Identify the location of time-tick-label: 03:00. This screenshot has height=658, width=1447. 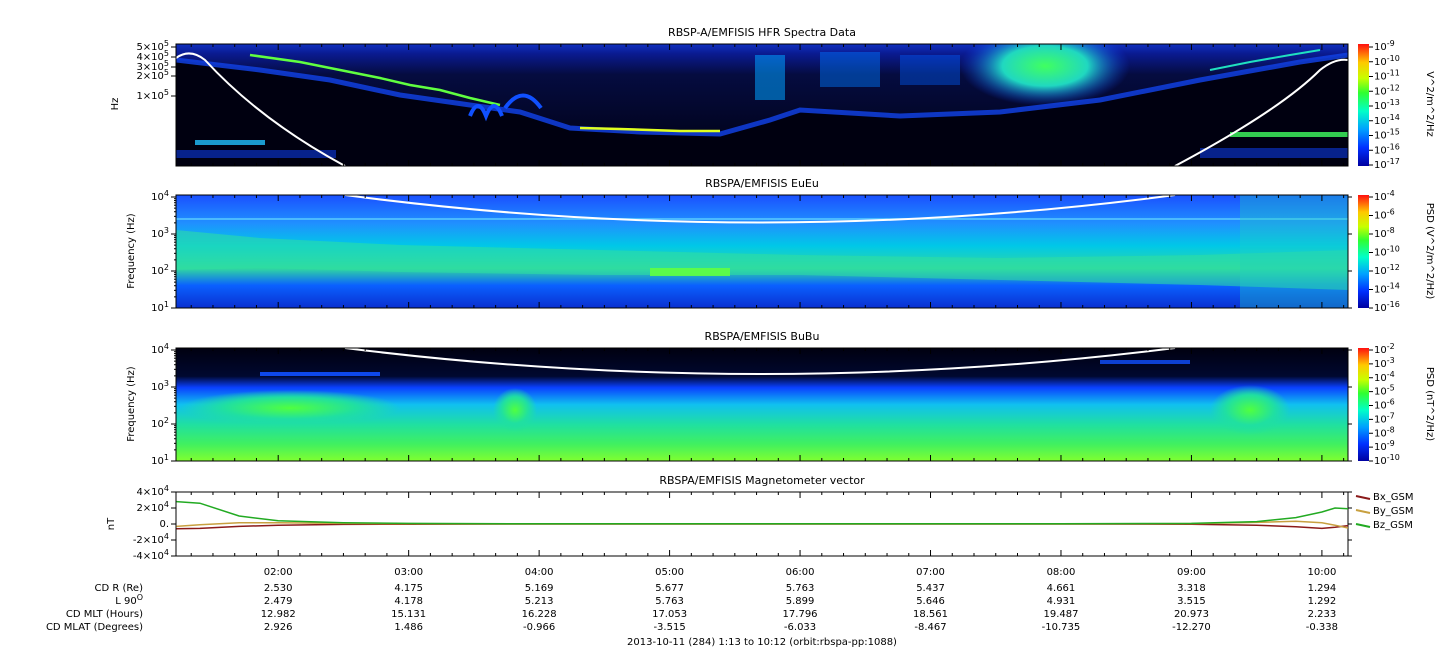
(408, 572).